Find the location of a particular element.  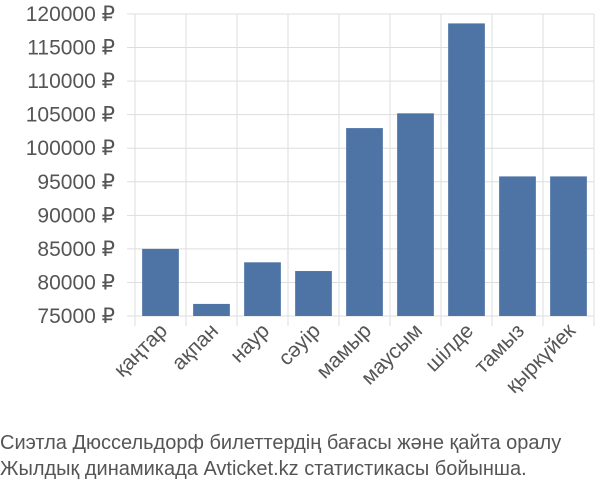

y-tick-label: 90000 ₽ is located at coordinates (76, 215).